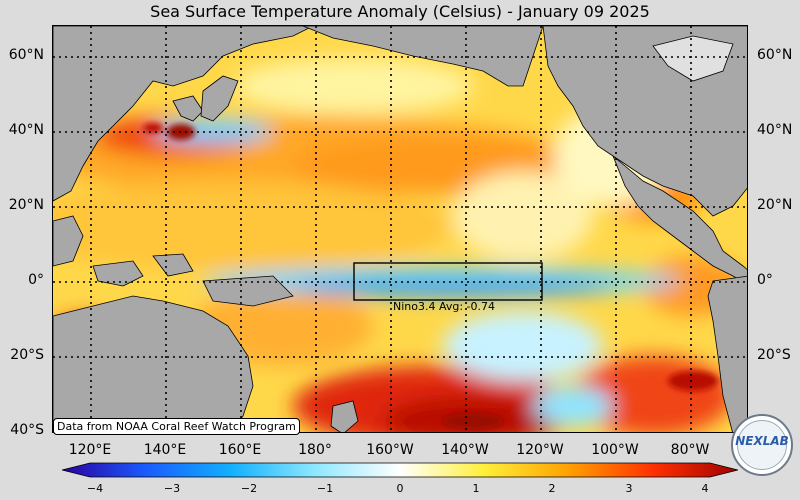 The width and height of the screenshot is (800, 500). What do you see at coordinates (762, 441) in the screenshot?
I see `logo-text: NEXLAB` at bounding box center [762, 441].